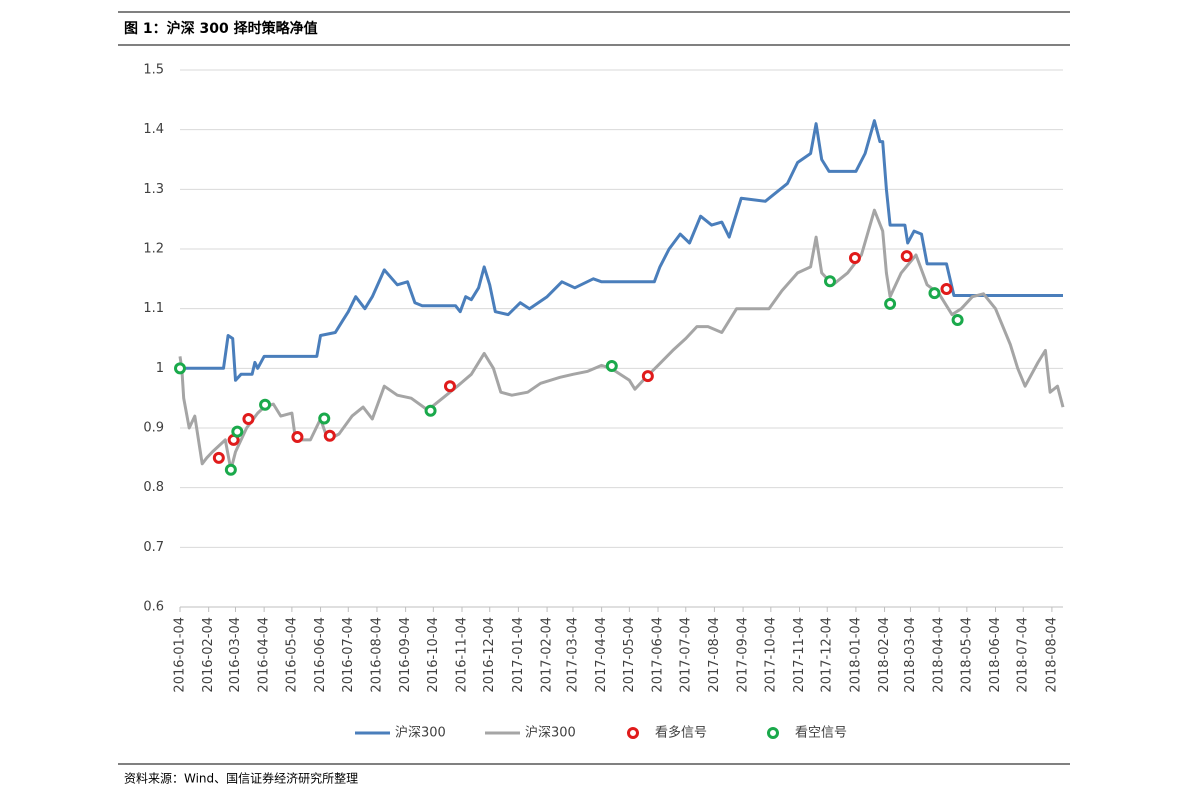  I want to click on x-tick-label: 2016-05-04, so click(291, 655).